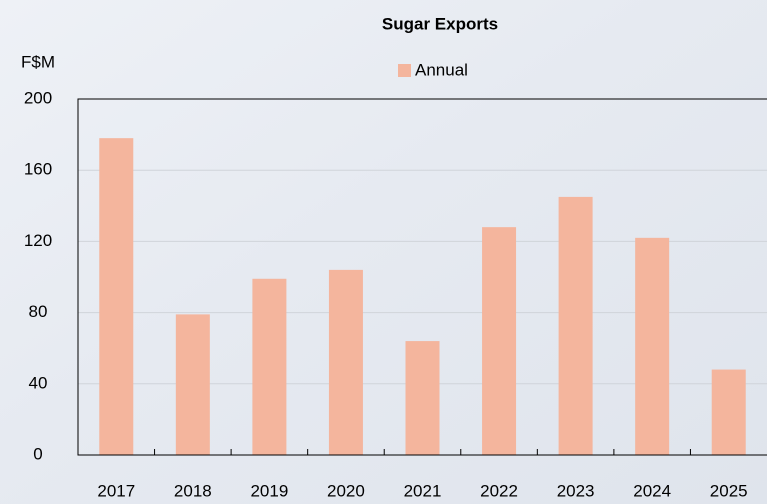 The height and width of the screenshot is (504, 767). What do you see at coordinates (38, 97) in the screenshot?
I see `y-tick-label: 200` at bounding box center [38, 97].